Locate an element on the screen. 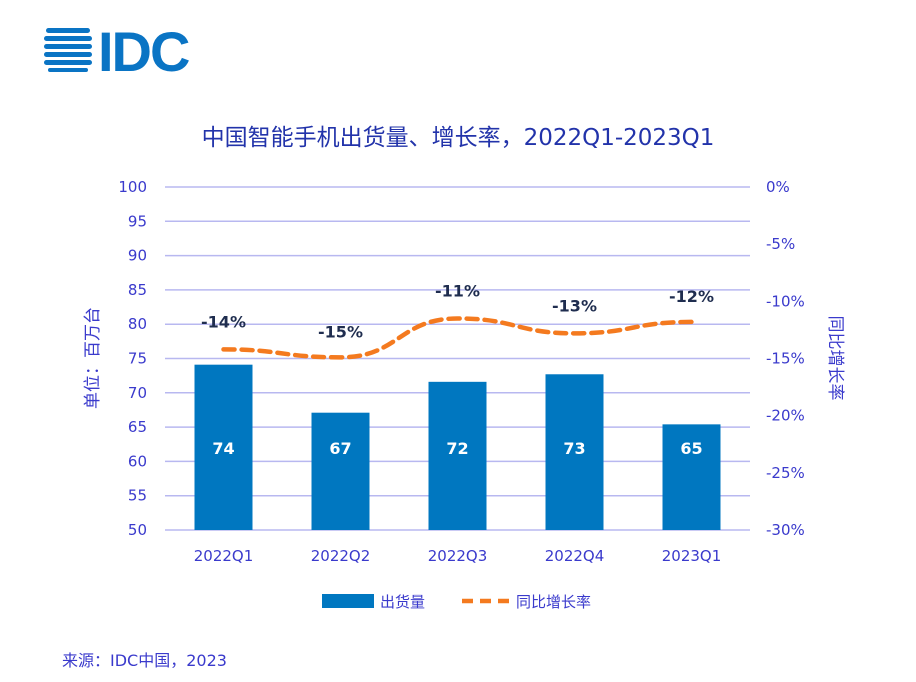 Image resolution: width=916 pixels, height=682 pixels. line-data-label: -11% is located at coordinates (457, 290).